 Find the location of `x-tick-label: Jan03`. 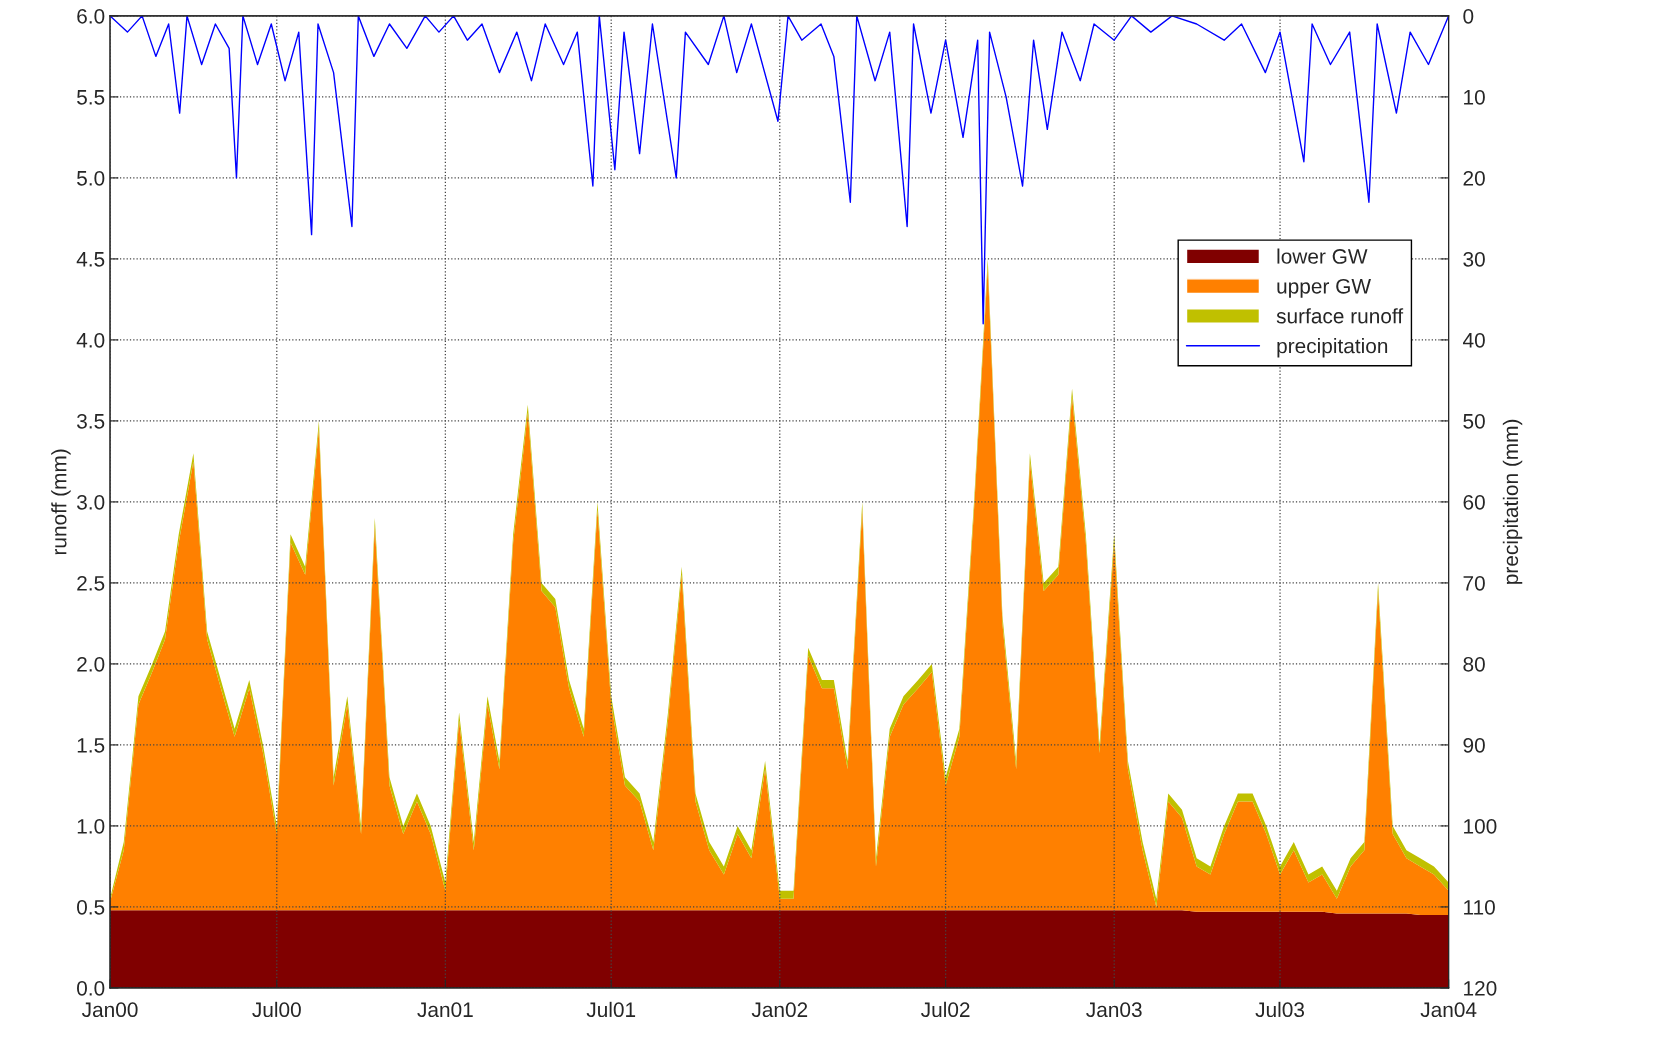

x-tick-label: Jan03 is located at coordinates (1114, 1010).